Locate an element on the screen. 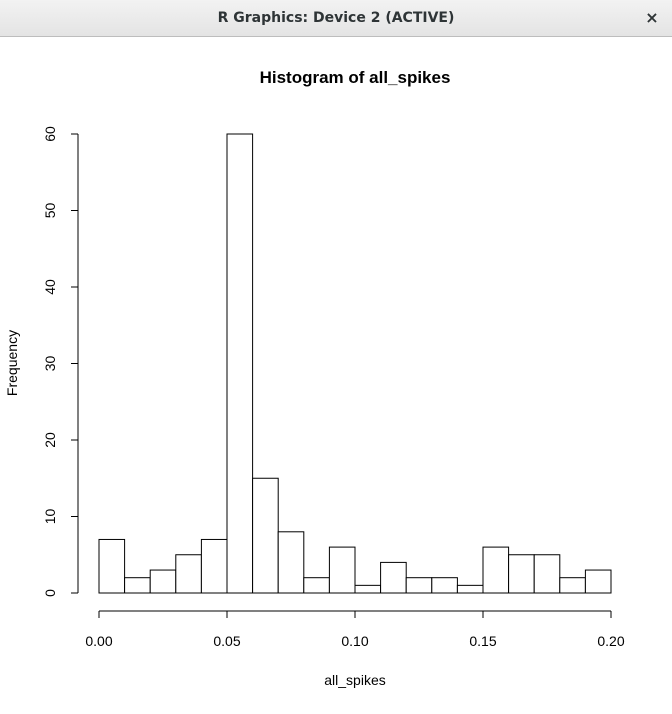 The width and height of the screenshot is (672, 714). x-tick-label: 0.15 is located at coordinates (482, 641).